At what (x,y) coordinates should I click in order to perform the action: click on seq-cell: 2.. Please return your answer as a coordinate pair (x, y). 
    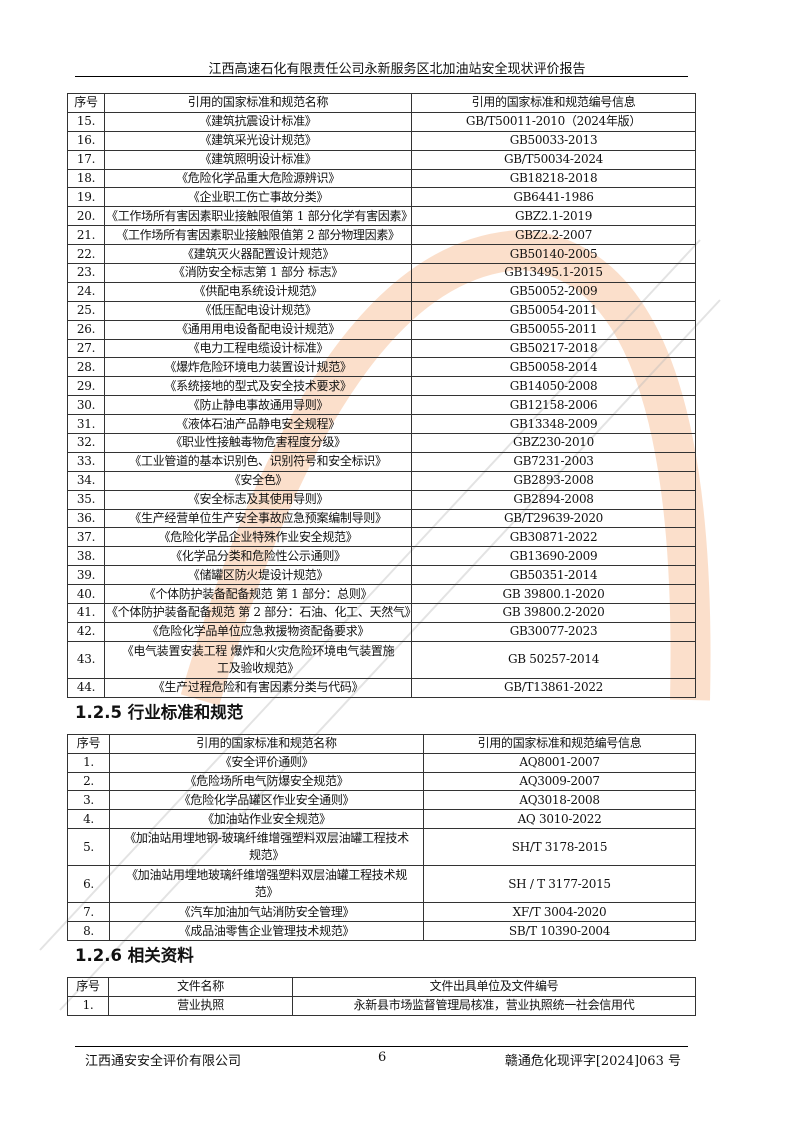
    Looking at the image, I should click on (88, 781).